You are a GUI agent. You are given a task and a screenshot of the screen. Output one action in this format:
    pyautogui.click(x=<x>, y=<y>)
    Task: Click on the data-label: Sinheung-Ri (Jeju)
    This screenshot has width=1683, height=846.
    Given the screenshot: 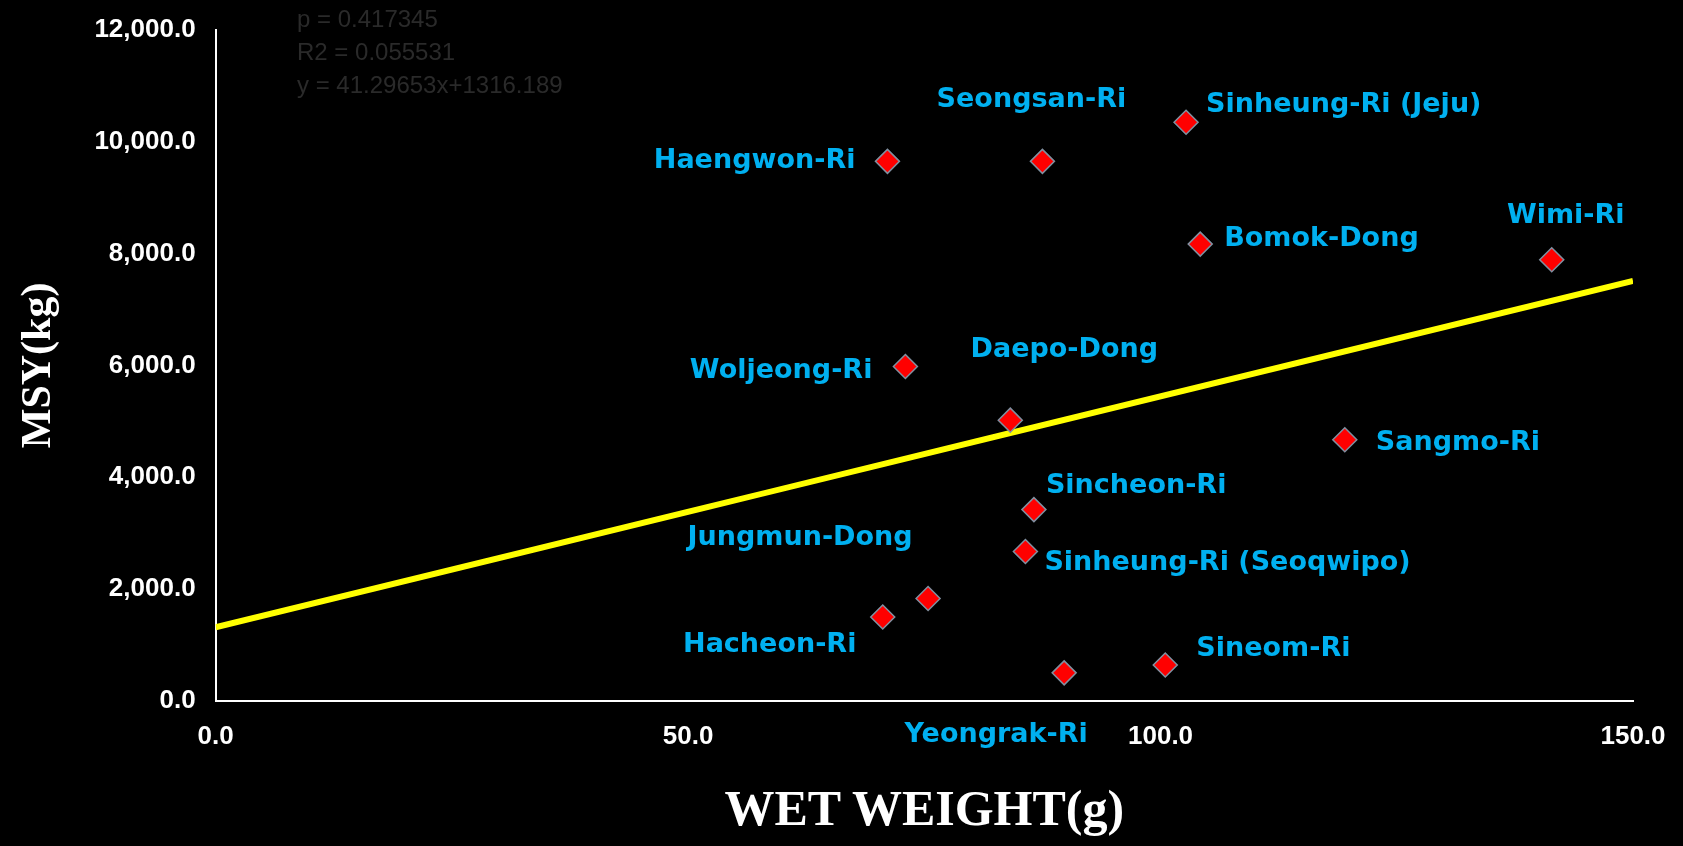 What is the action you would take?
    pyautogui.click(x=1344, y=103)
    